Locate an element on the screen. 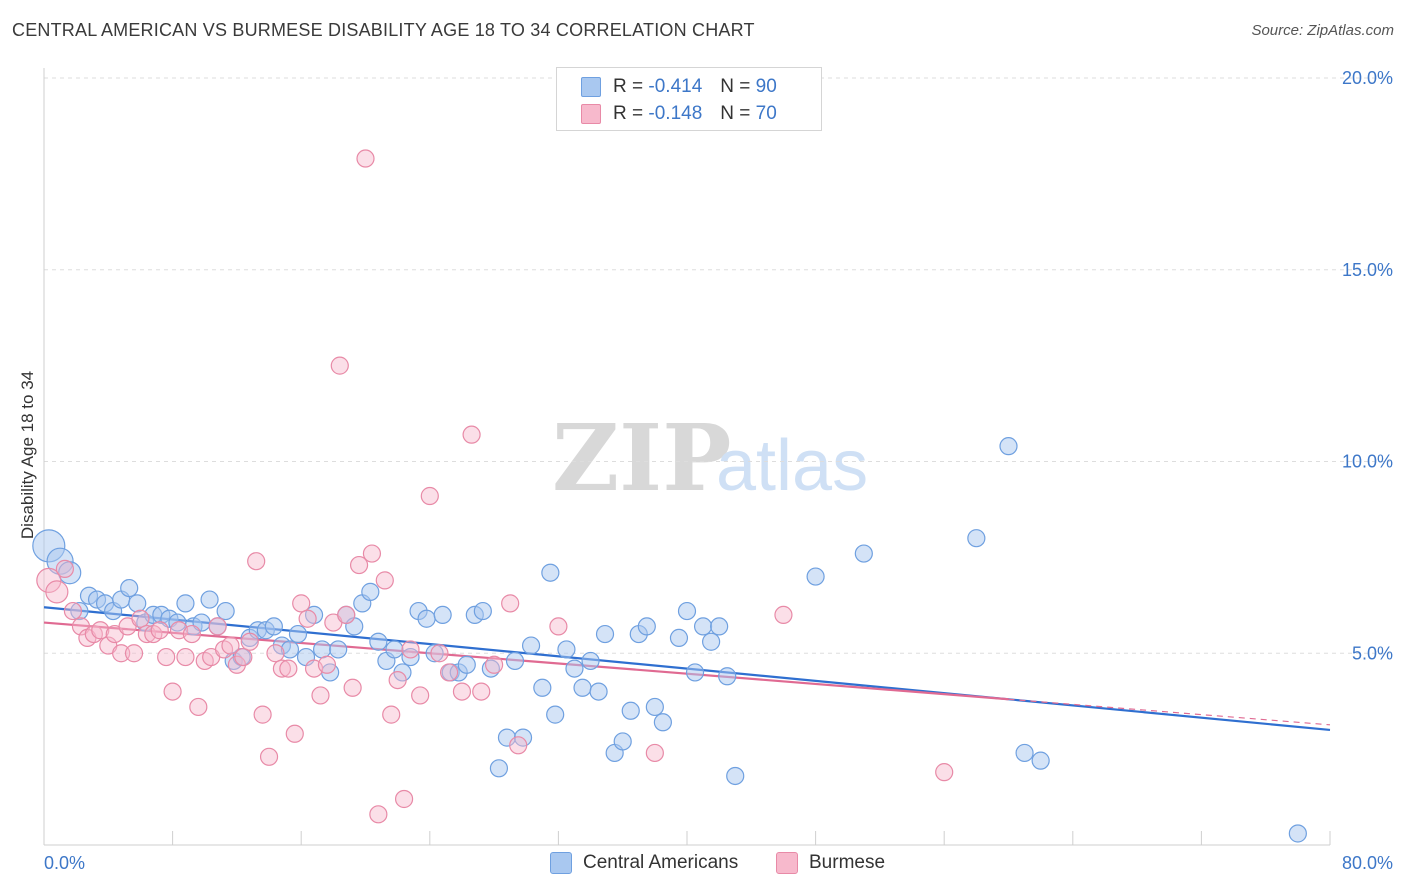 The height and width of the screenshot is (892, 1406). bottom-legend-swatch-blue is located at coordinates (561, 863).